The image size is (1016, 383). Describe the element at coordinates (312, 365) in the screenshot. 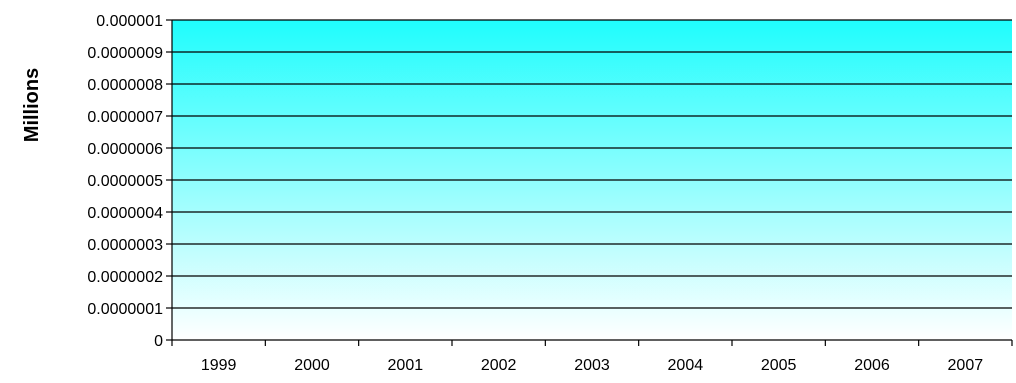

I see `x-tick-label: 2000` at that location.